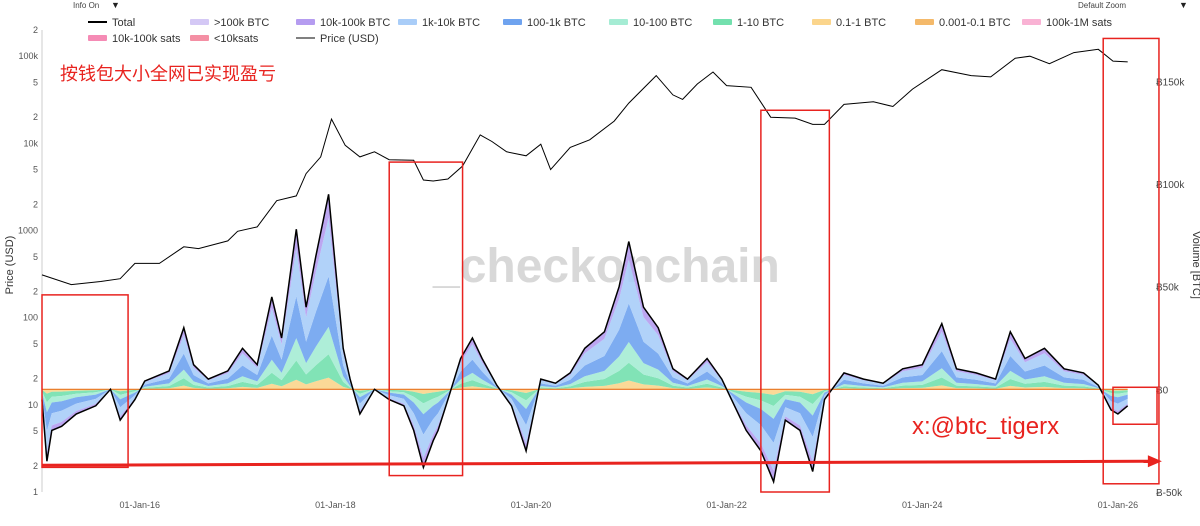  Describe the element at coordinates (595, 463) in the screenshot. I see `trend-arrow-shaft` at that location.